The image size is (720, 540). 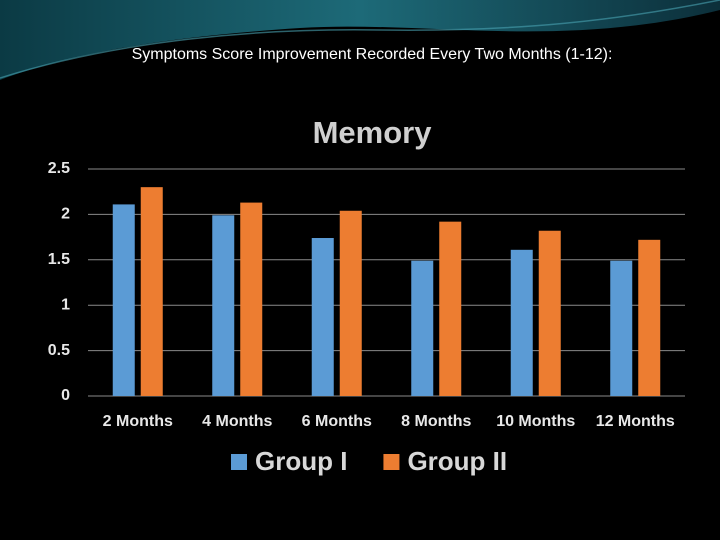 I want to click on x-tick-label: 2 Months, so click(x=138, y=421).